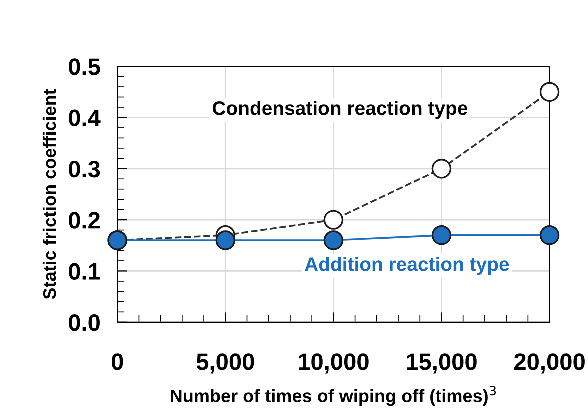  I want to click on x-axis-title: Number of times of wiping off (times)$^{3}$, so click(333, 396).